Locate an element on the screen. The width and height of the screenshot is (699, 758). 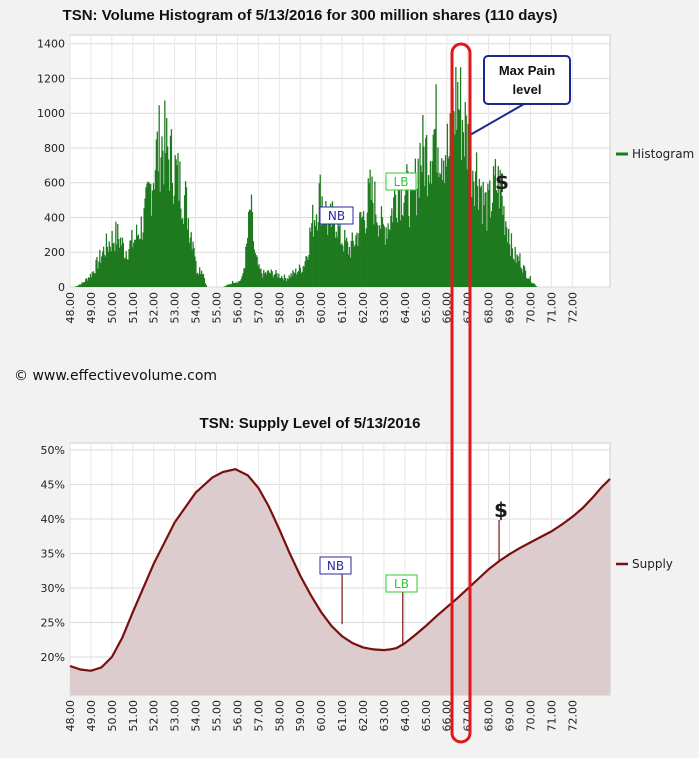
supply-x-tick: 49.00 is located at coordinates (91, 716).